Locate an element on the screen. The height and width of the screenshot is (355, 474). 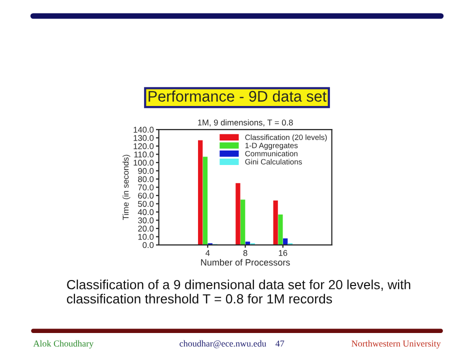
x-tick-label: 8 is located at coordinates (245, 253).